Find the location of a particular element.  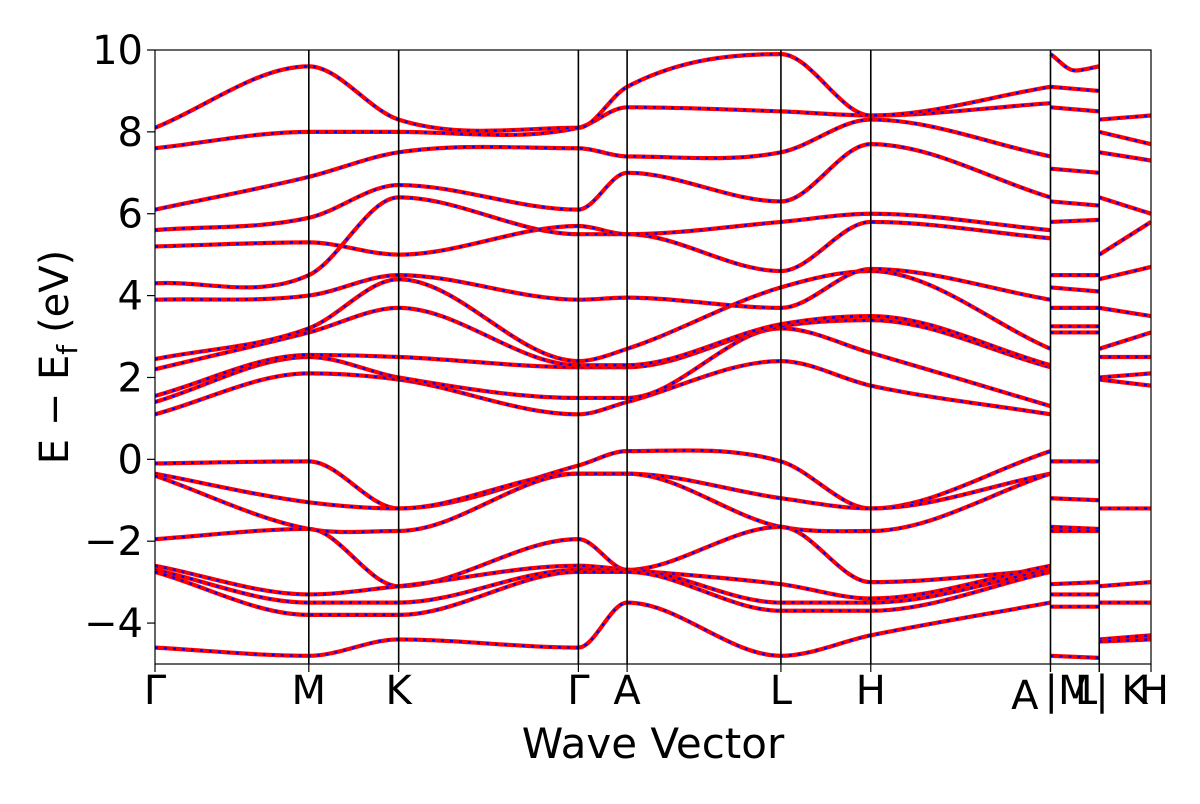

x-tick-label-11: H is located at coordinates (1154, 691).